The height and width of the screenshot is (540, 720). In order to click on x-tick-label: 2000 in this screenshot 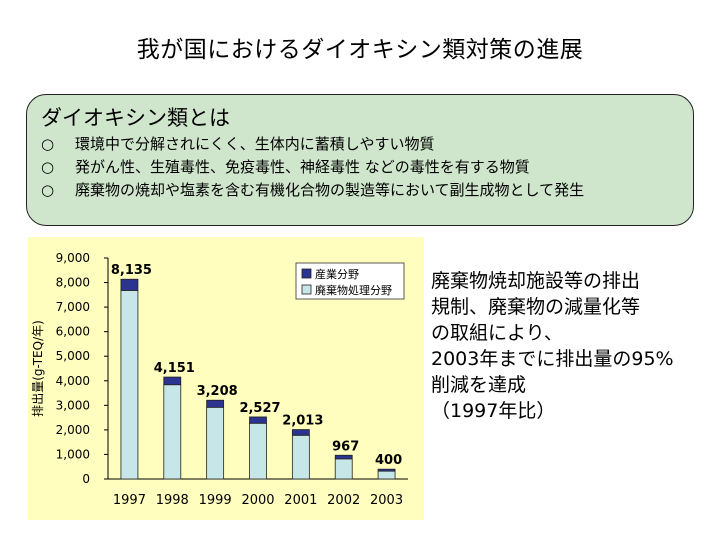, I will do `click(257, 500)`.